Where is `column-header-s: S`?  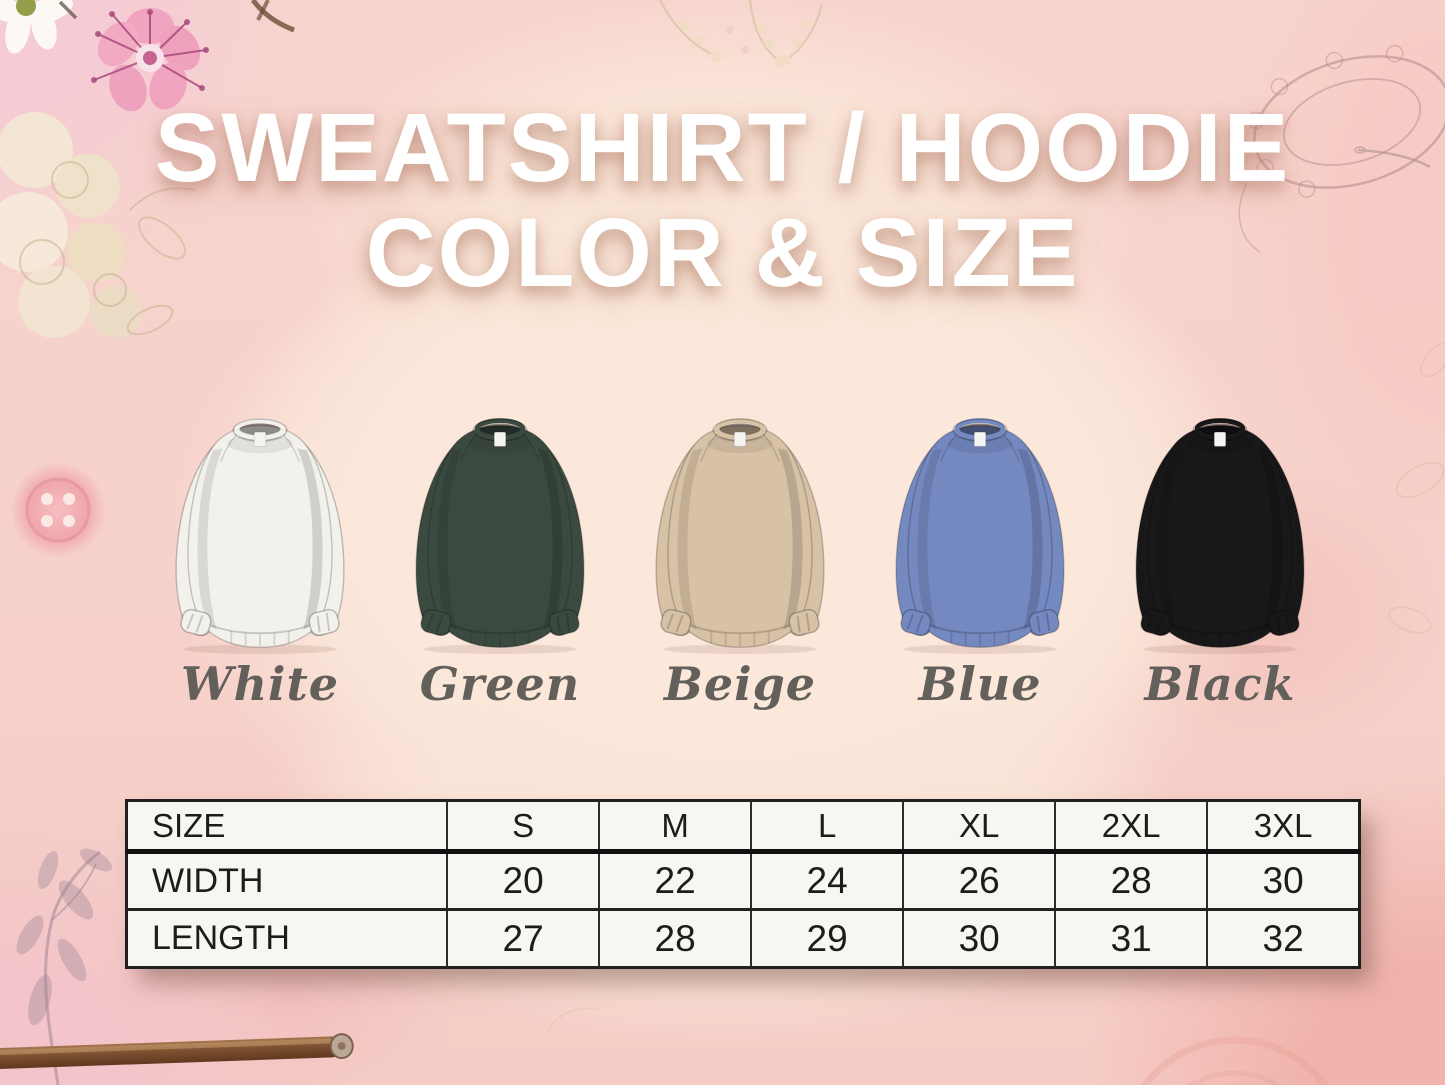
column-header-s: S is located at coordinates (523, 827).